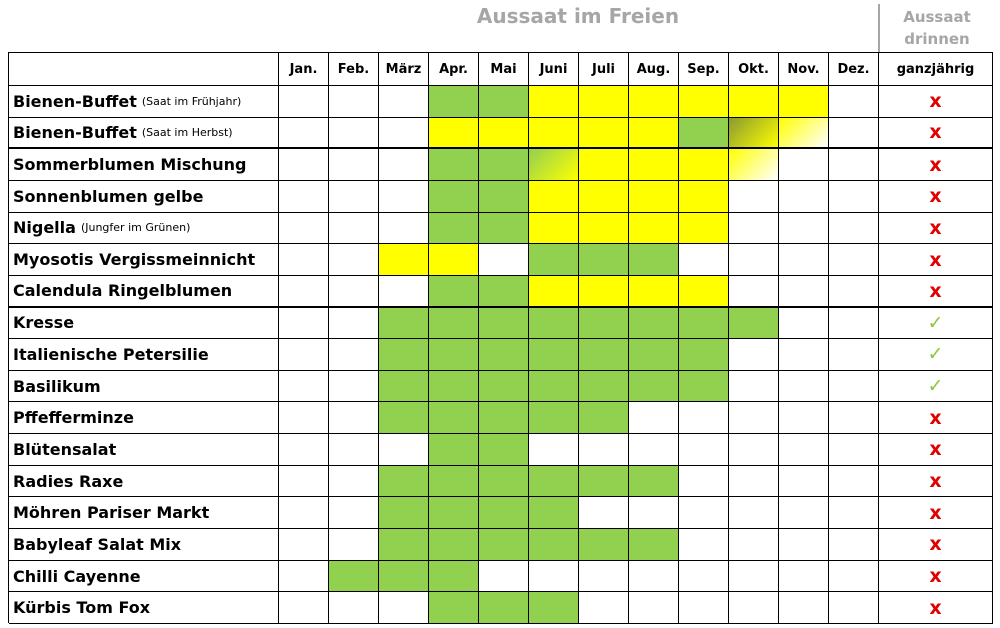 The height and width of the screenshot is (628, 1000). Describe the element at coordinates (504, 69) in the screenshot. I see `month-header: Mai` at that location.